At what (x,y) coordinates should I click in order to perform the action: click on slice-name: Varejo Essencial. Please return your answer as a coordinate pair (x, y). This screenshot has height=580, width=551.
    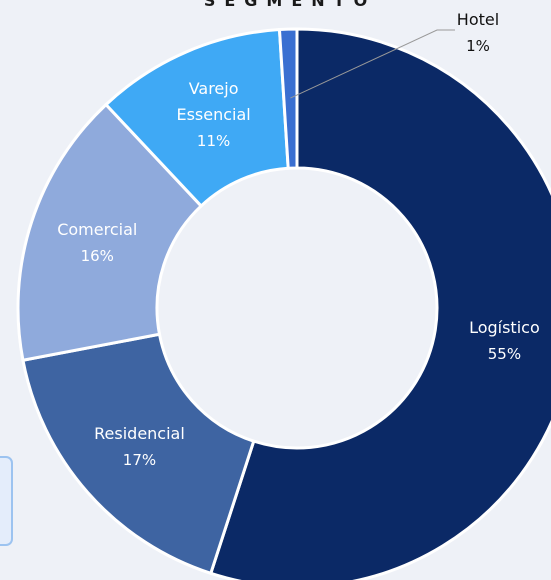
    Looking at the image, I should click on (213, 102).